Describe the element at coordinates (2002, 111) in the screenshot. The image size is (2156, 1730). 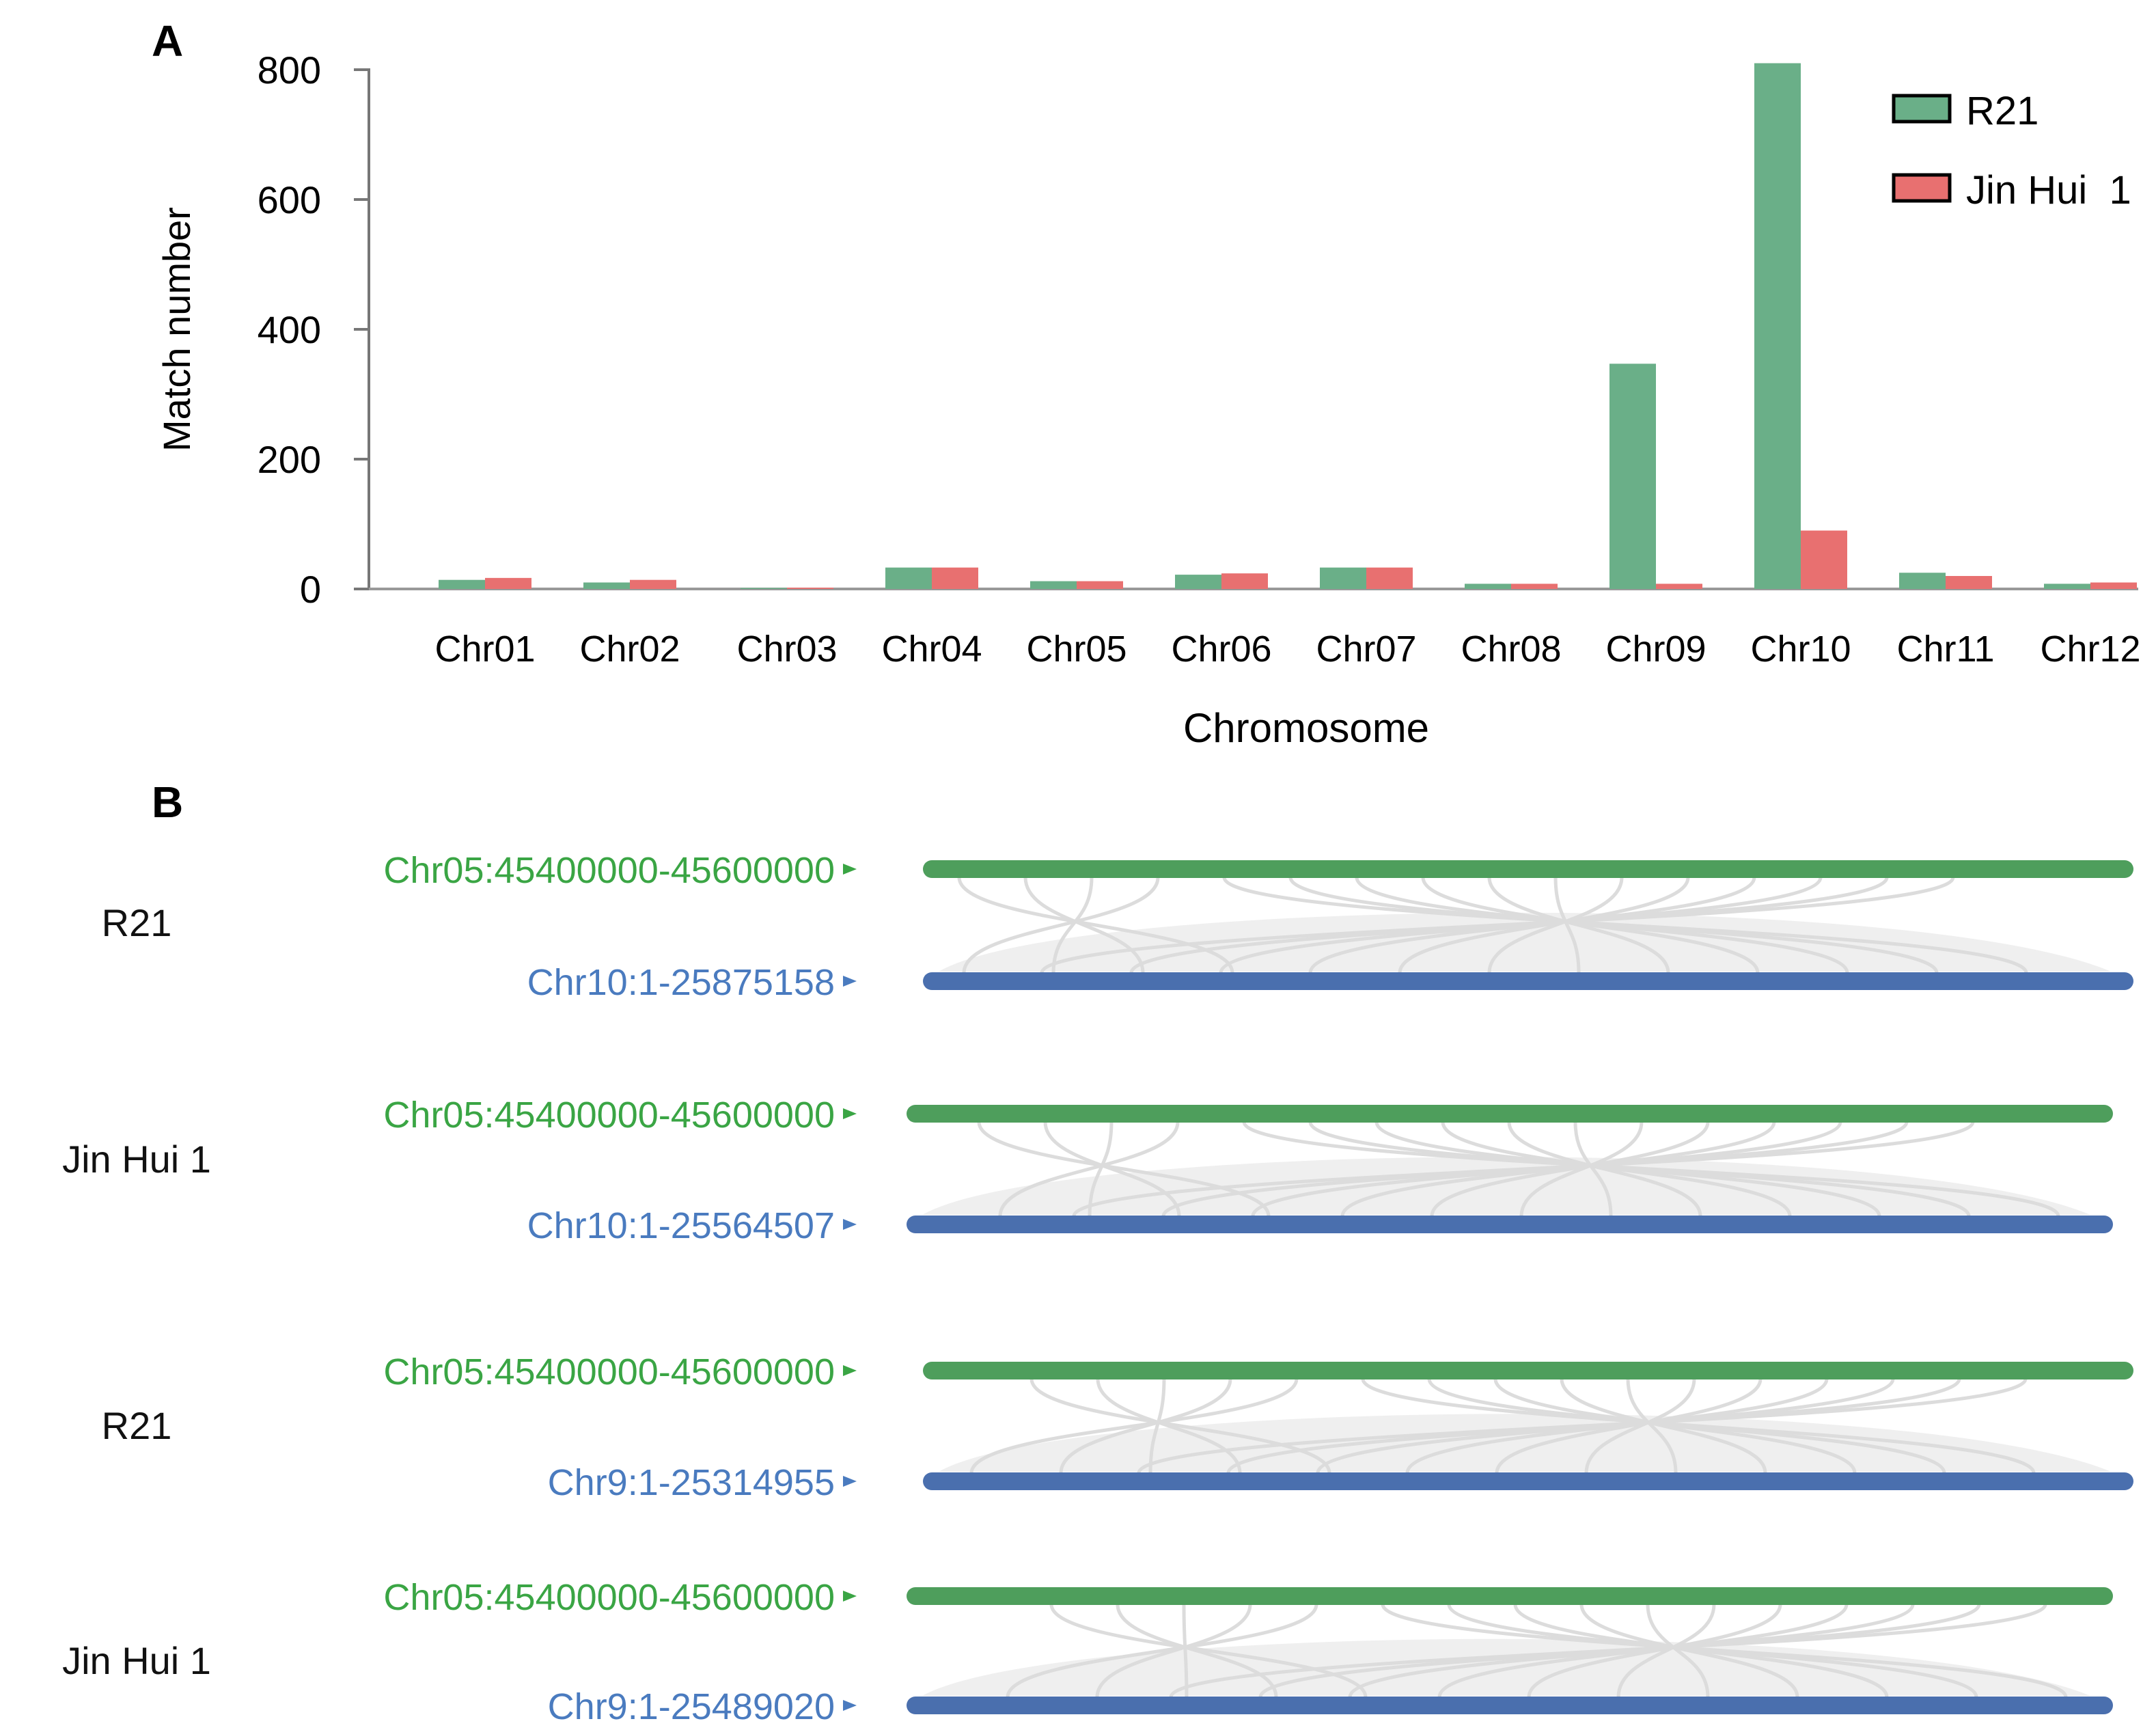
I see `legend-label-r21: R21` at that location.